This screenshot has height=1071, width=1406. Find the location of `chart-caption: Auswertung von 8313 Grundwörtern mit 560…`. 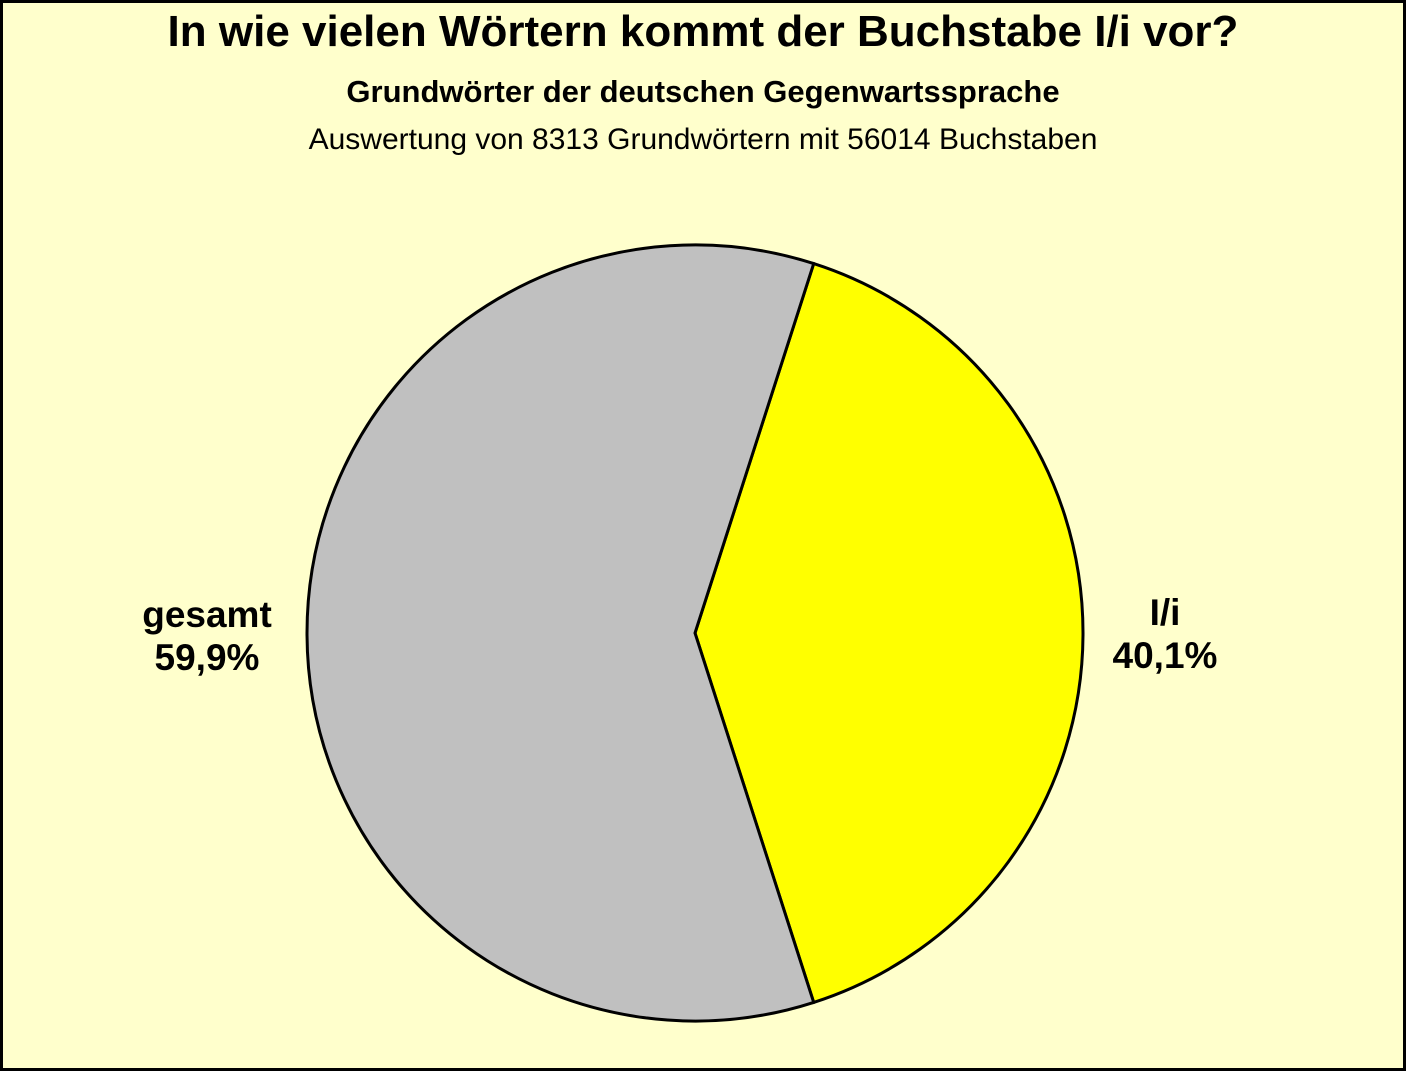

chart-caption: Auswertung von 8313 Grundwörtern mit 560… is located at coordinates (703, 139).